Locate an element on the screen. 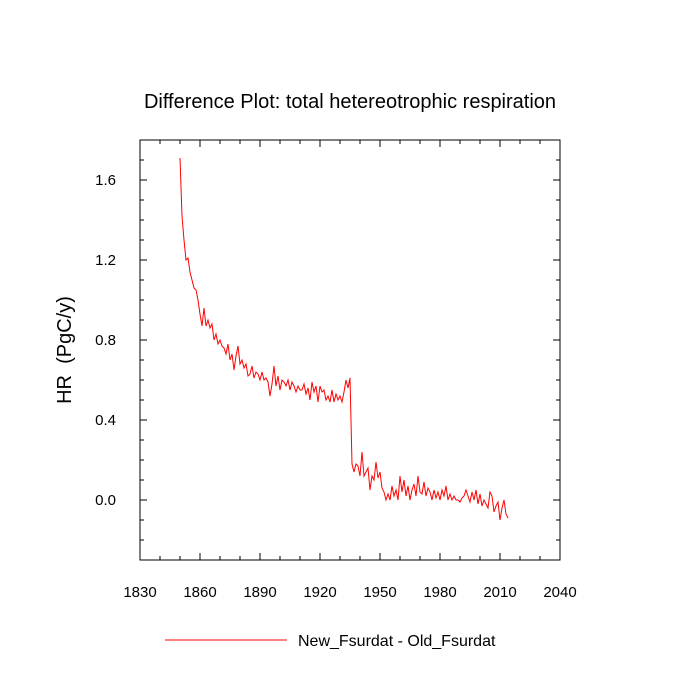  y-axis-title: HR (PgC/y) is located at coordinates (65, 350).